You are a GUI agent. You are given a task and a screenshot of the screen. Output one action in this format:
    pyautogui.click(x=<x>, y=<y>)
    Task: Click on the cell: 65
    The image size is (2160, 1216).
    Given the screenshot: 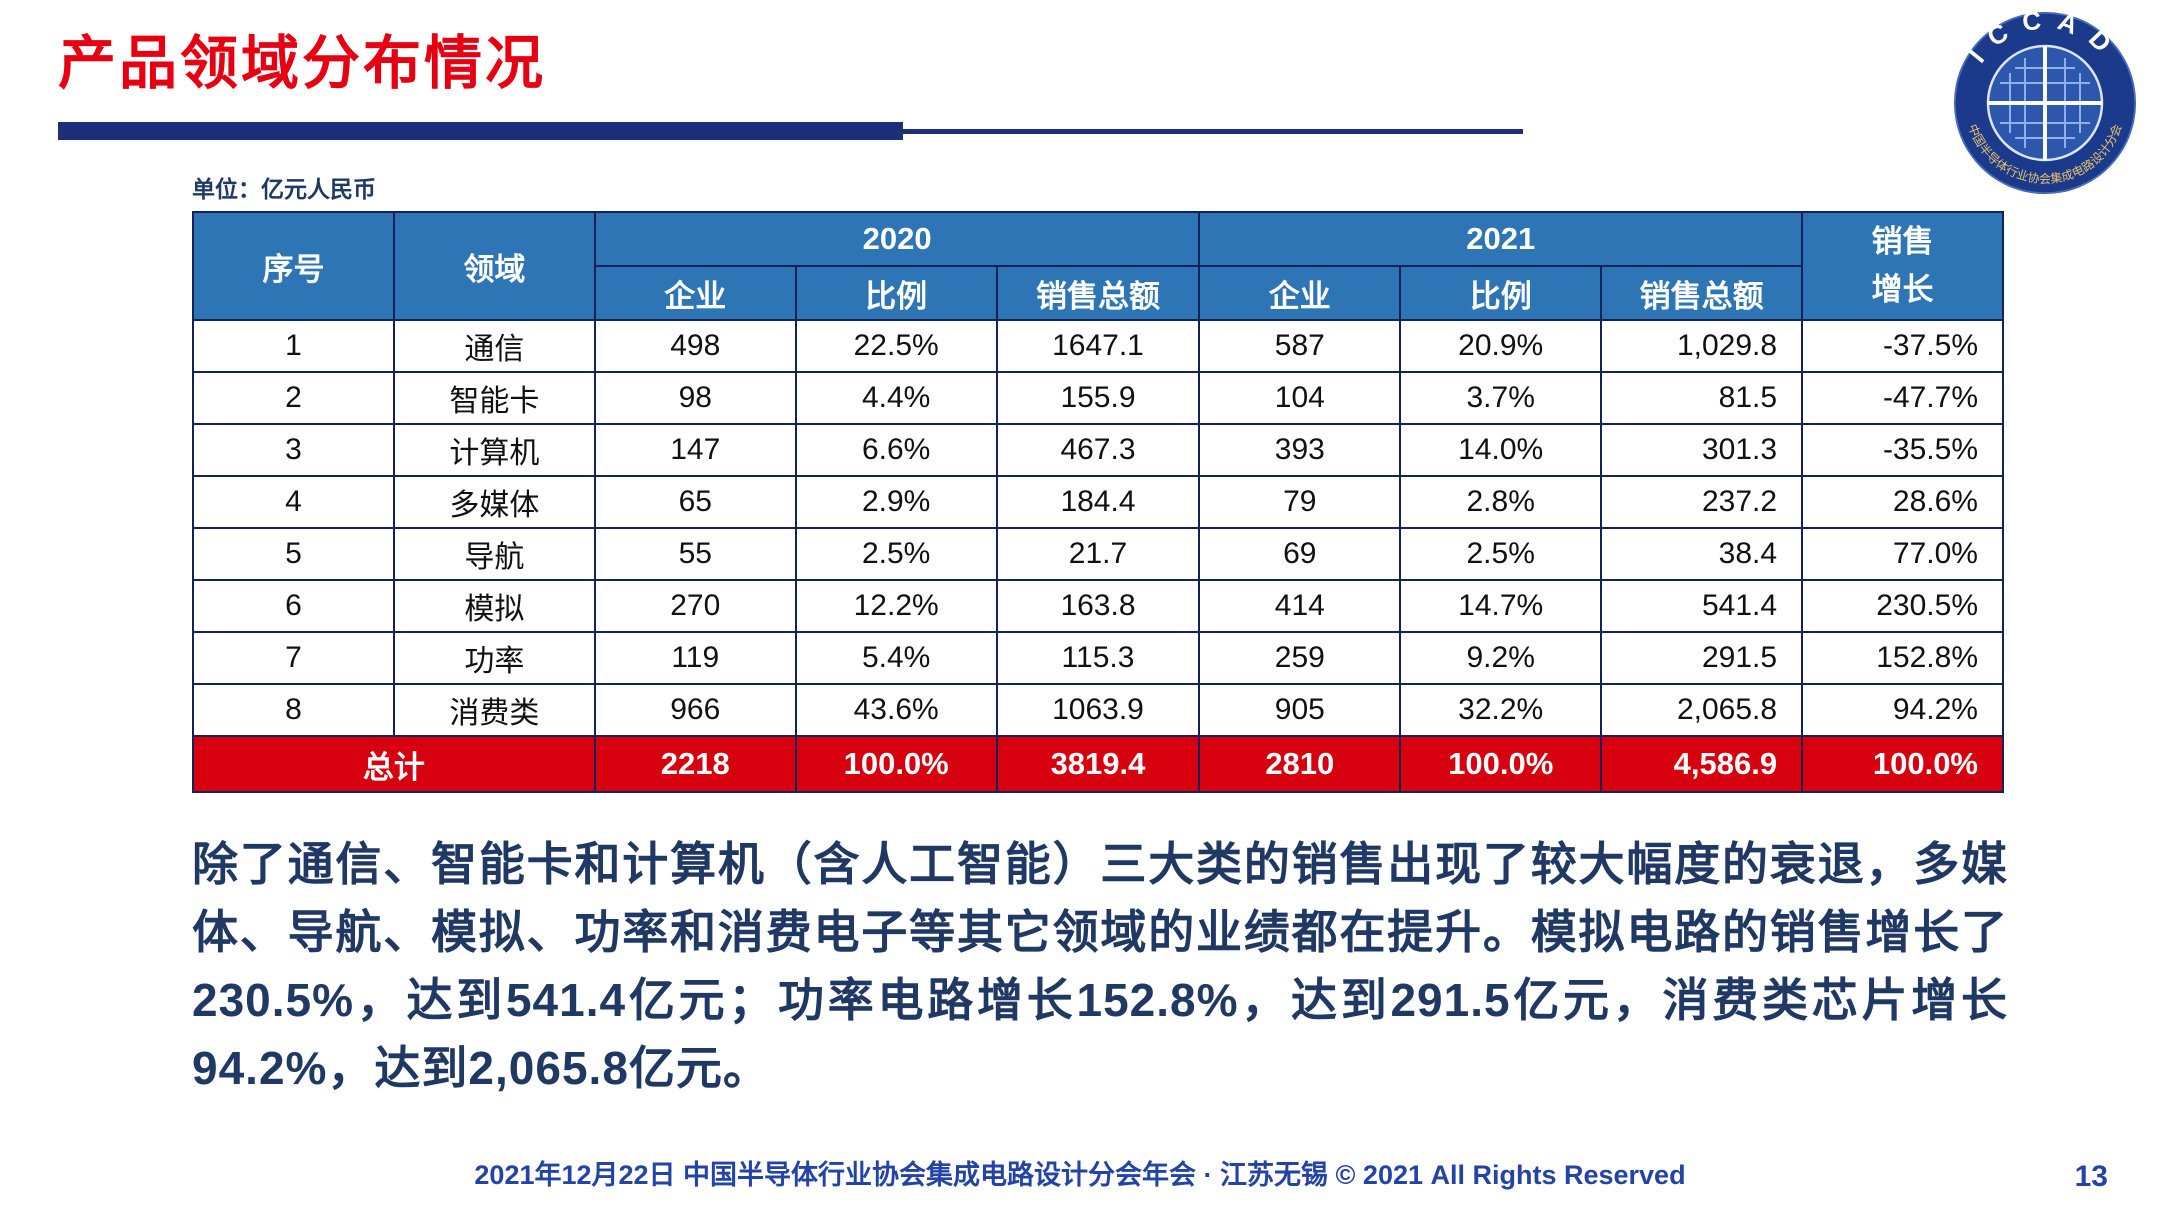 What is the action you would take?
    pyautogui.click(x=695, y=502)
    